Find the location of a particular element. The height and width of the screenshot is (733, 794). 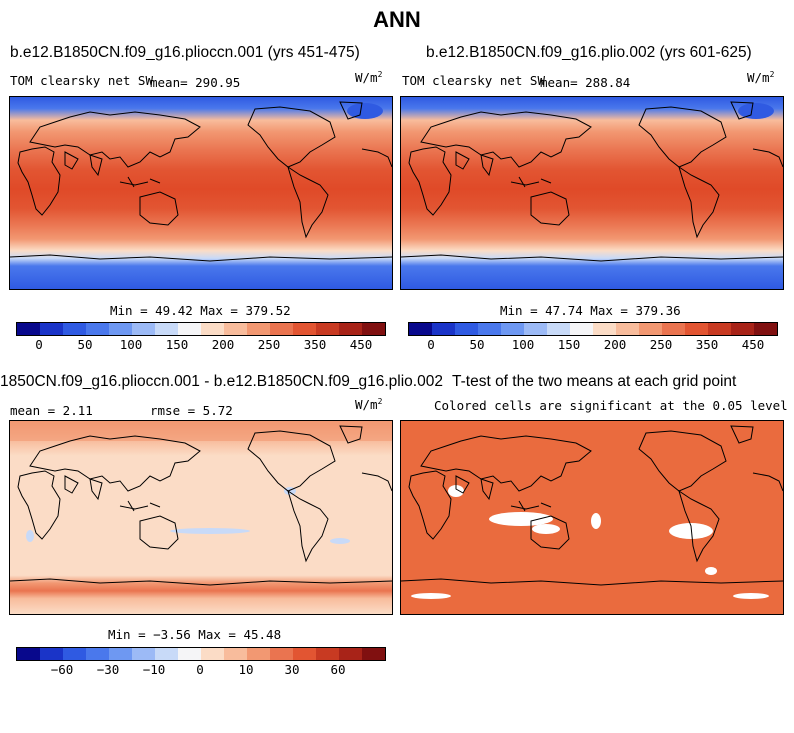

variable-label-top-right: TOM clearsky net SW is located at coordinates (473, 80).